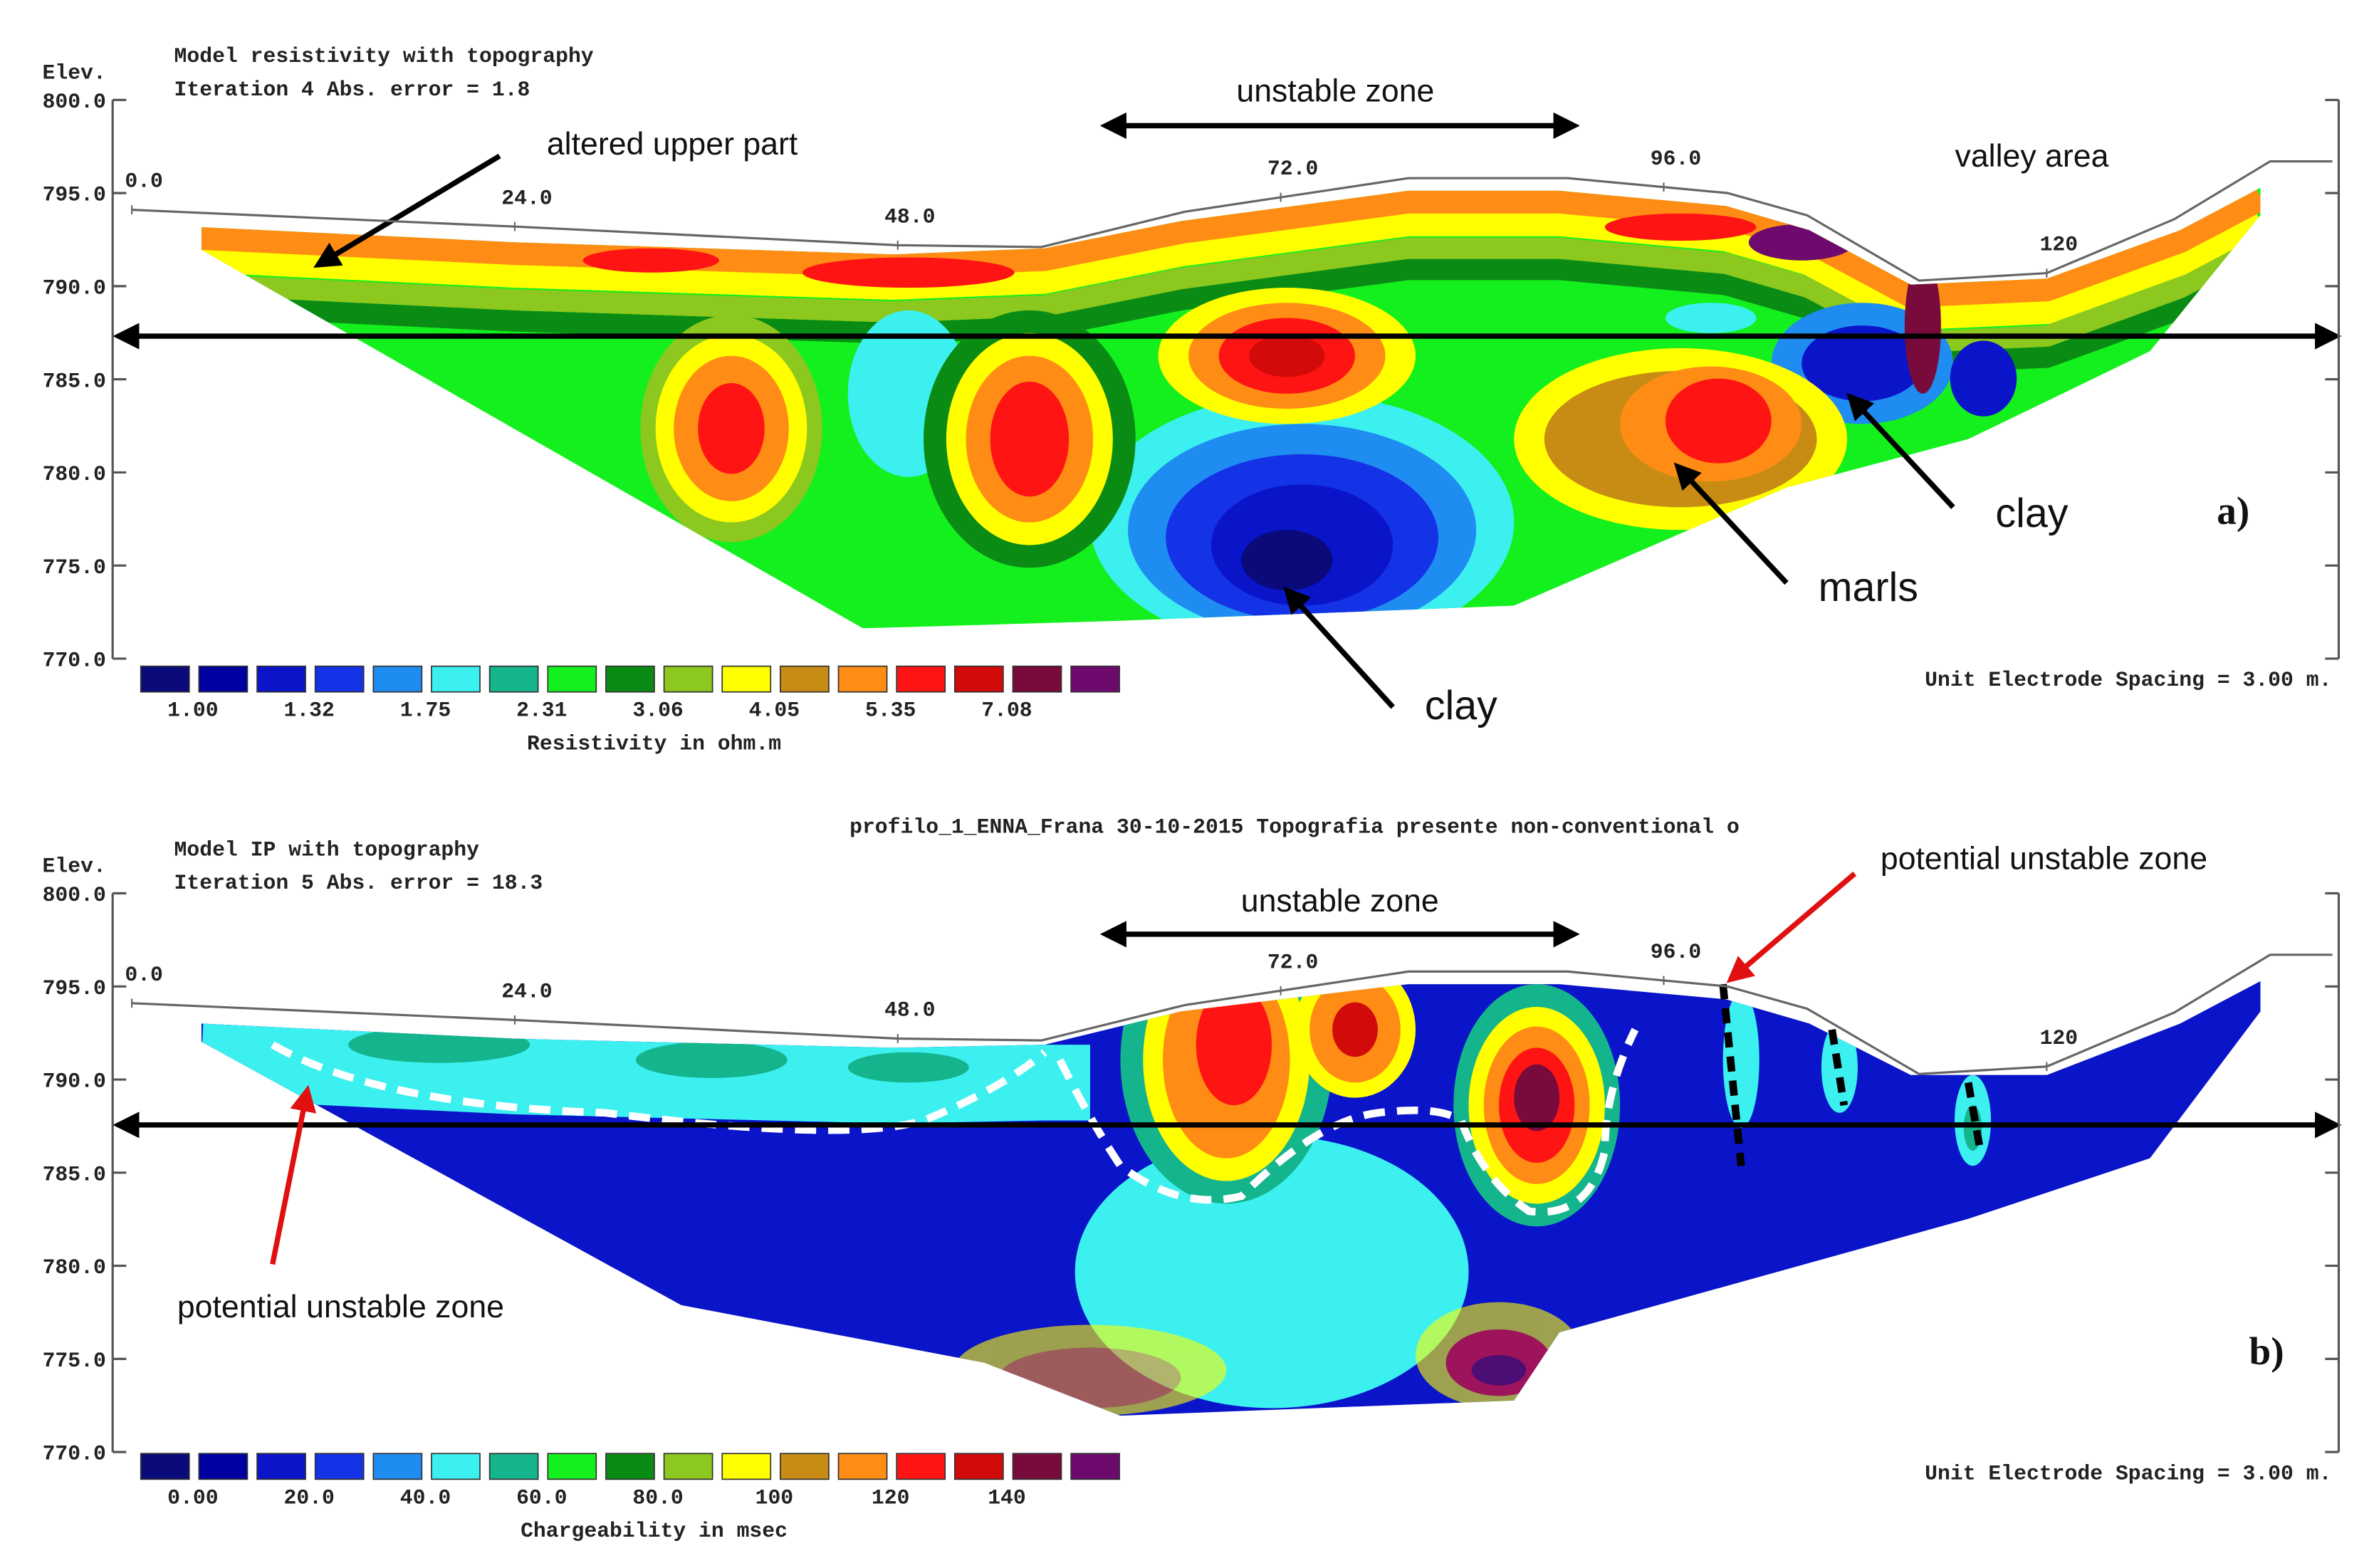 The height and width of the screenshot is (1568, 2374). I want to click on colorbar-label: 60.0, so click(541, 1497).